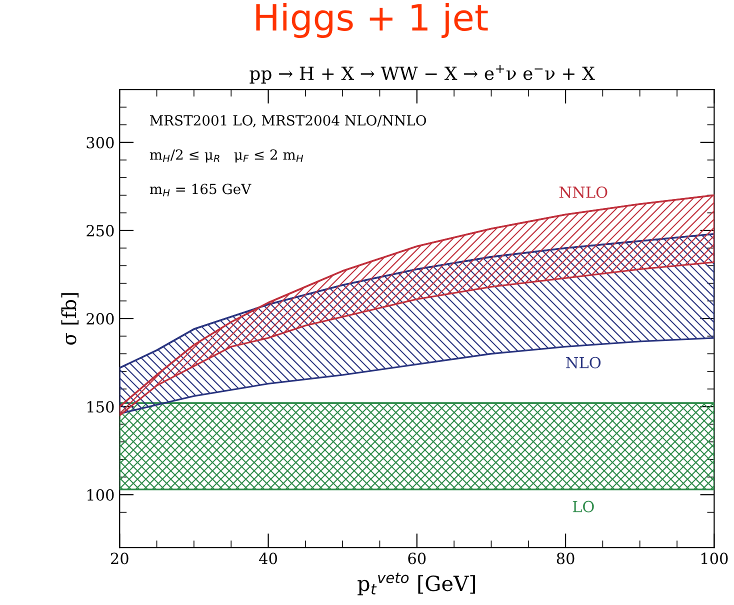 The width and height of the screenshot is (734, 605). What do you see at coordinates (268, 558) in the screenshot?
I see `x-tick-label: 40` at bounding box center [268, 558].